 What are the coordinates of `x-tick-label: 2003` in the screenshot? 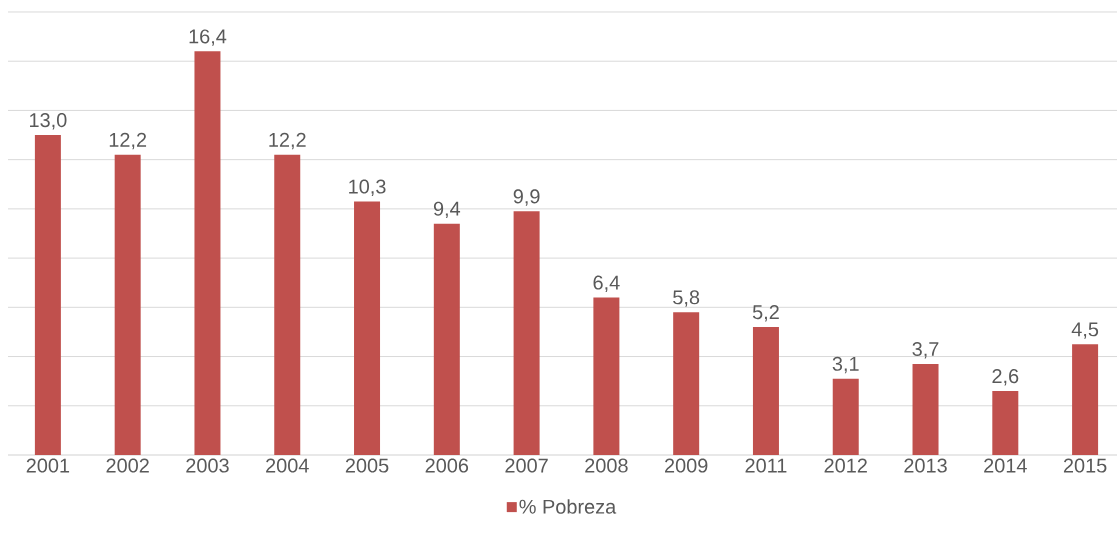 It's located at (207, 465).